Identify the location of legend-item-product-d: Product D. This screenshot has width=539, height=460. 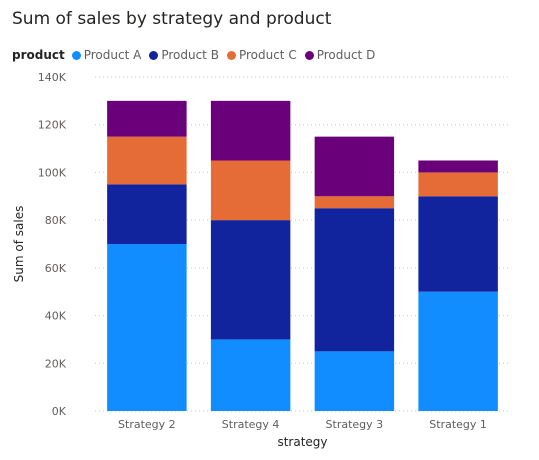
(340, 55).